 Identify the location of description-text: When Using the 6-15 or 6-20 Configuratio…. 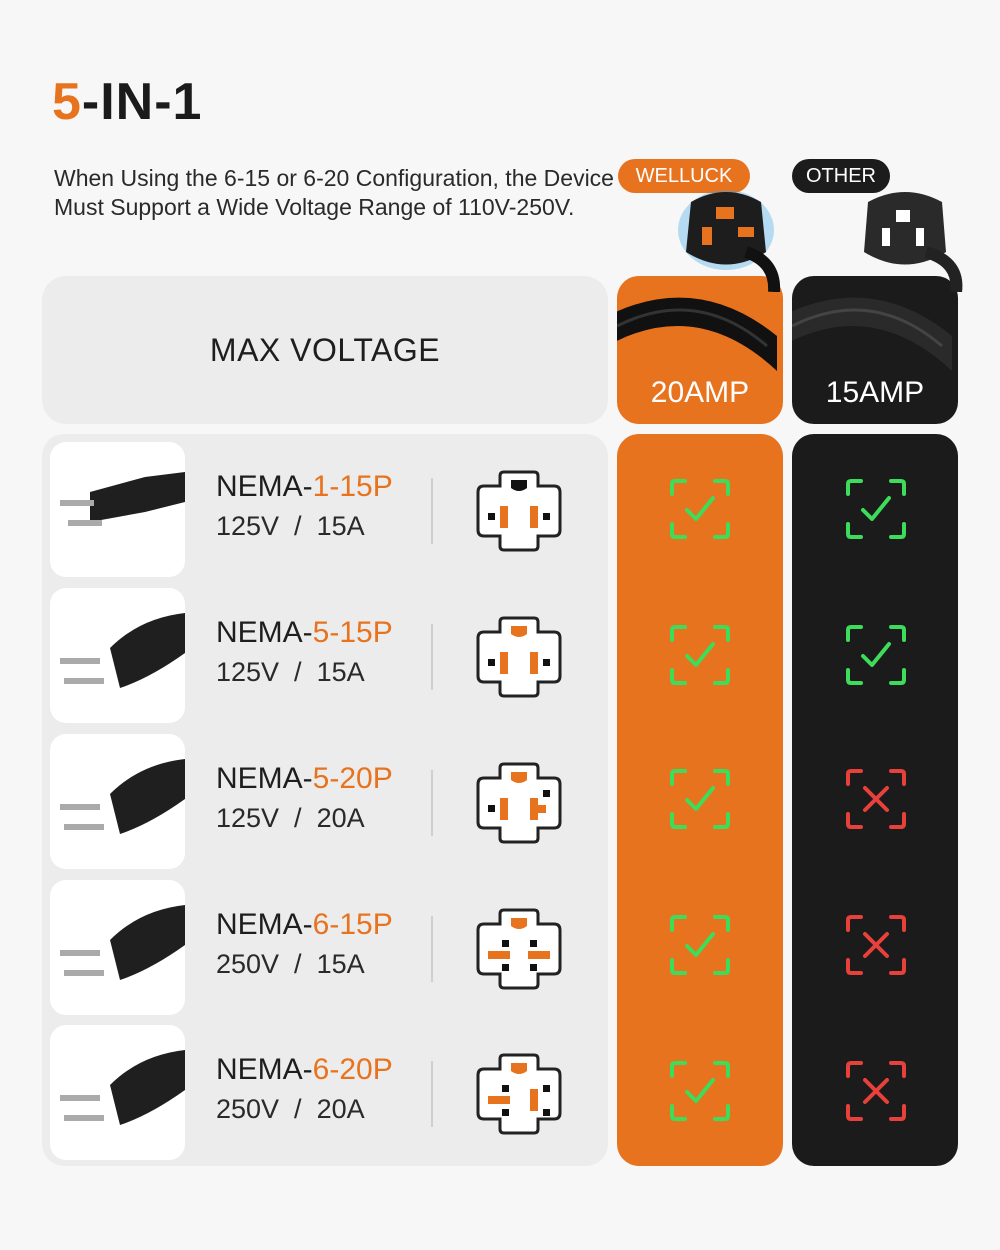
(334, 192).